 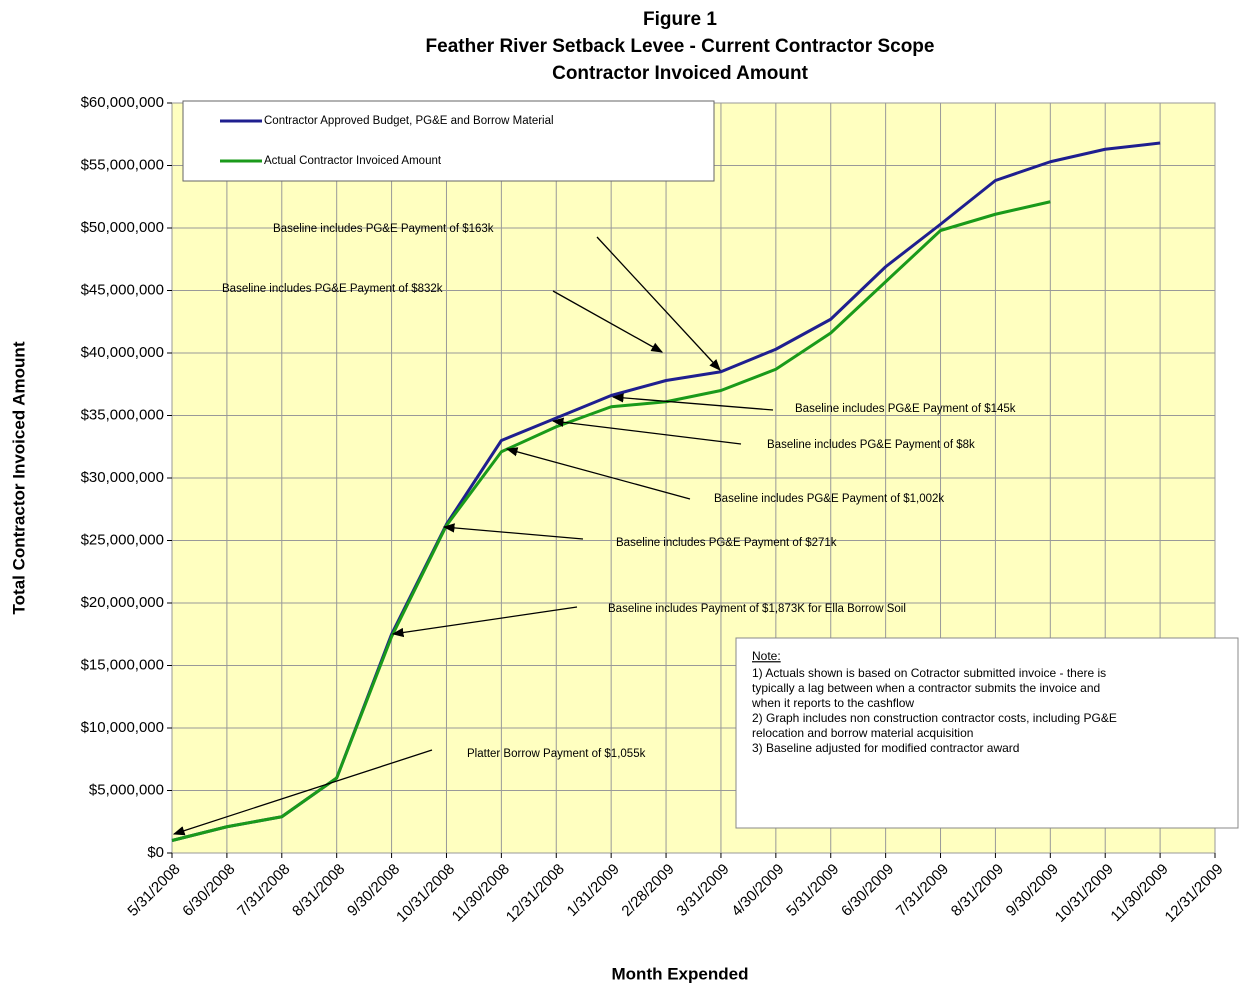 What do you see at coordinates (425, 893) in the screenshot?
I see `x-tick-label: 10/31/2008` at bounding box center [425, 893].